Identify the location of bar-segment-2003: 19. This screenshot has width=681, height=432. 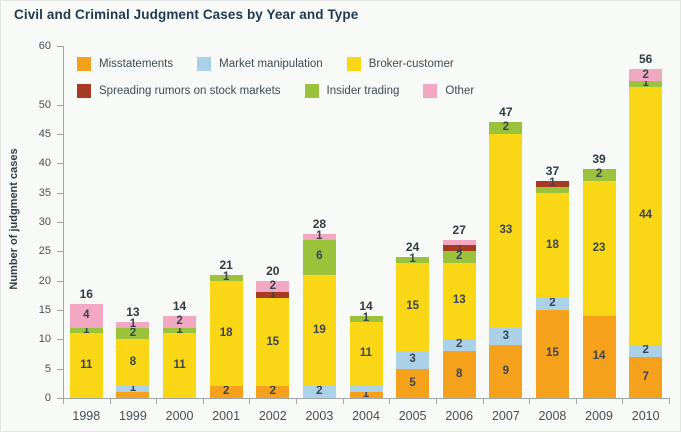
(319, 330).